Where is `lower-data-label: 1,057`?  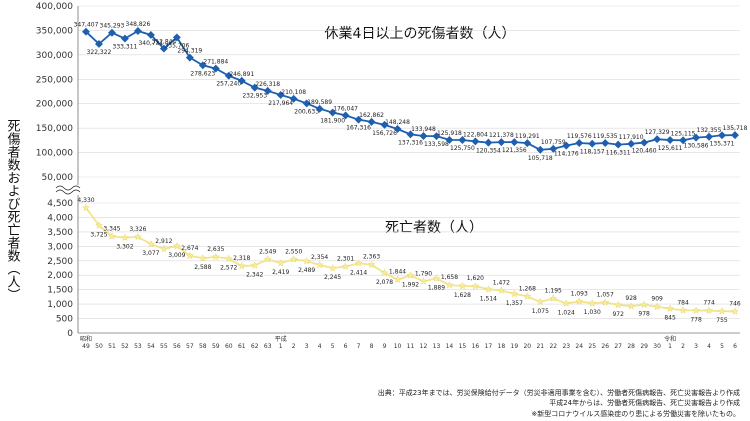
lower-data-label: 1,057 is located at coordinates (605, 294).